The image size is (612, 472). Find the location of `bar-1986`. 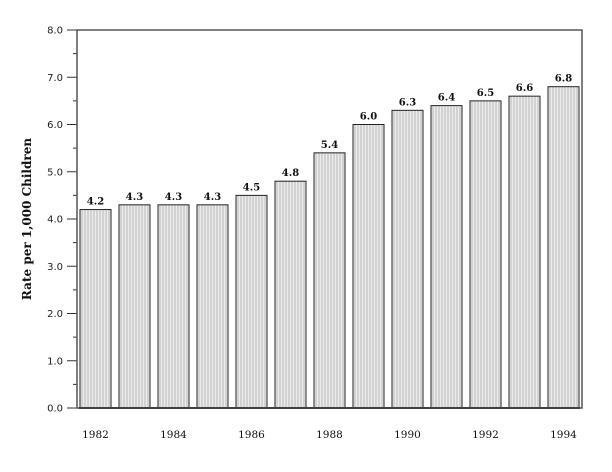

bar-1986 is located at coordinates (251, 301).